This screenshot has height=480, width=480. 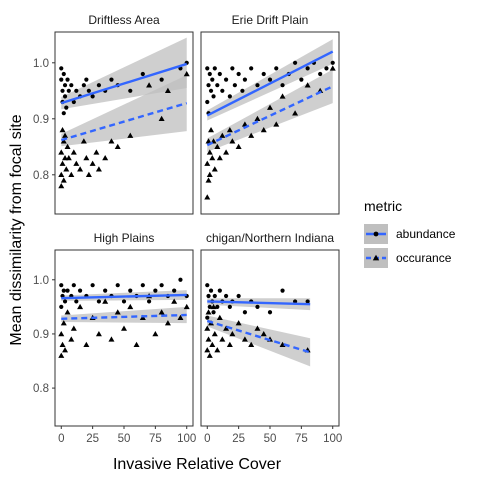 What do you see at coordinates (376, 234) in the screenshot?
I see `legend-key-circle` at bounding box center [376, 234].